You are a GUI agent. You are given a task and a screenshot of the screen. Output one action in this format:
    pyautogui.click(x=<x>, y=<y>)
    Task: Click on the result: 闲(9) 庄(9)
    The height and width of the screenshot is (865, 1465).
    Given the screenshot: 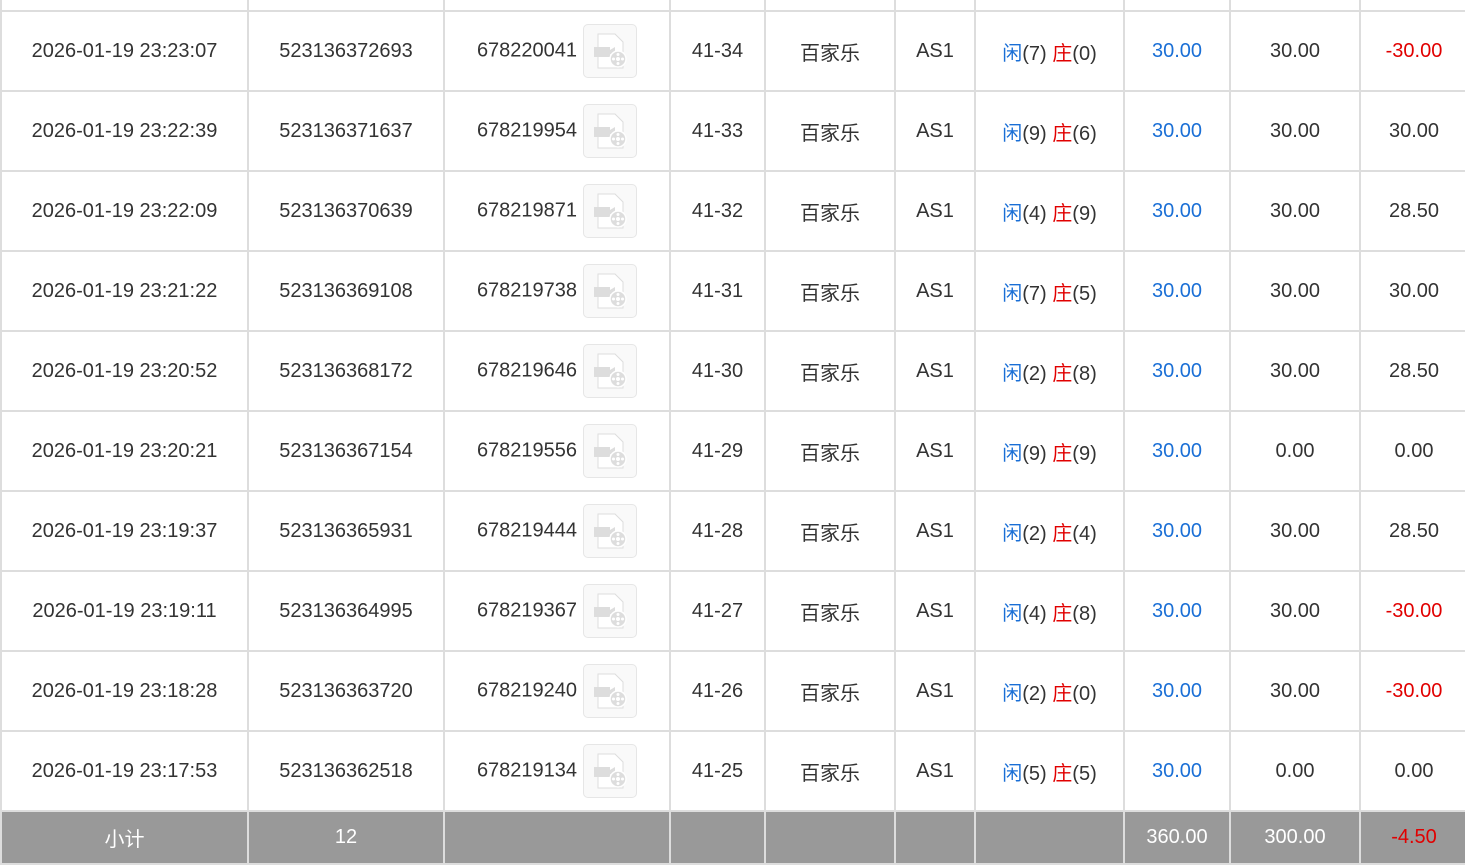 What is the action you would take?
    pyautogui.click(x=1049, y=451)
    